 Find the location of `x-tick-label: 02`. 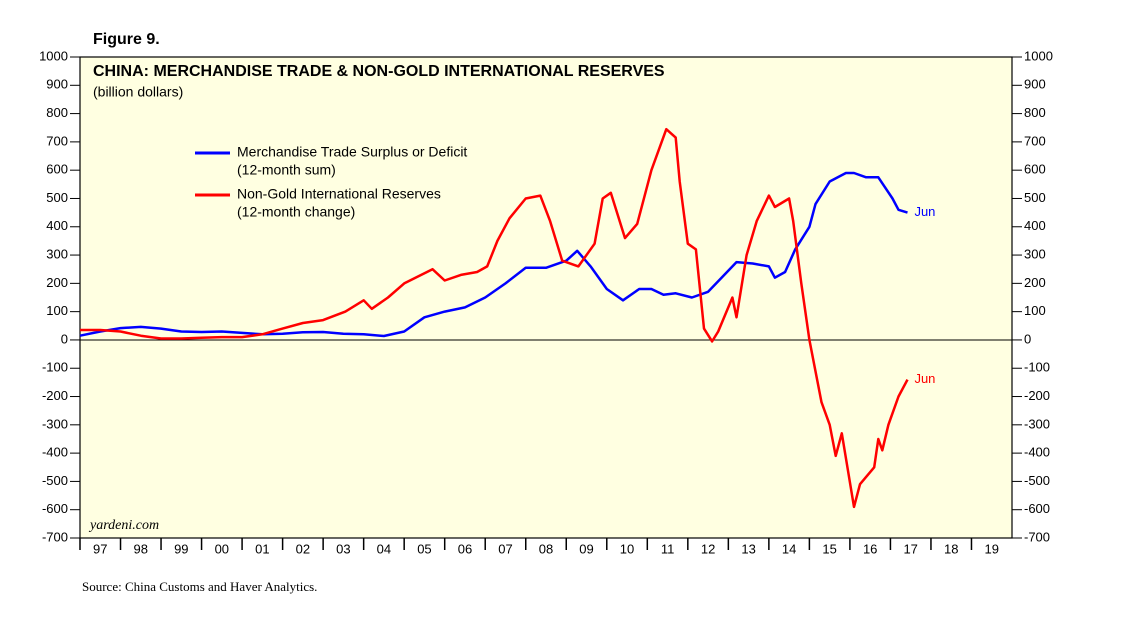

x-tick-label: 02 is located at coordinates (303, 548).